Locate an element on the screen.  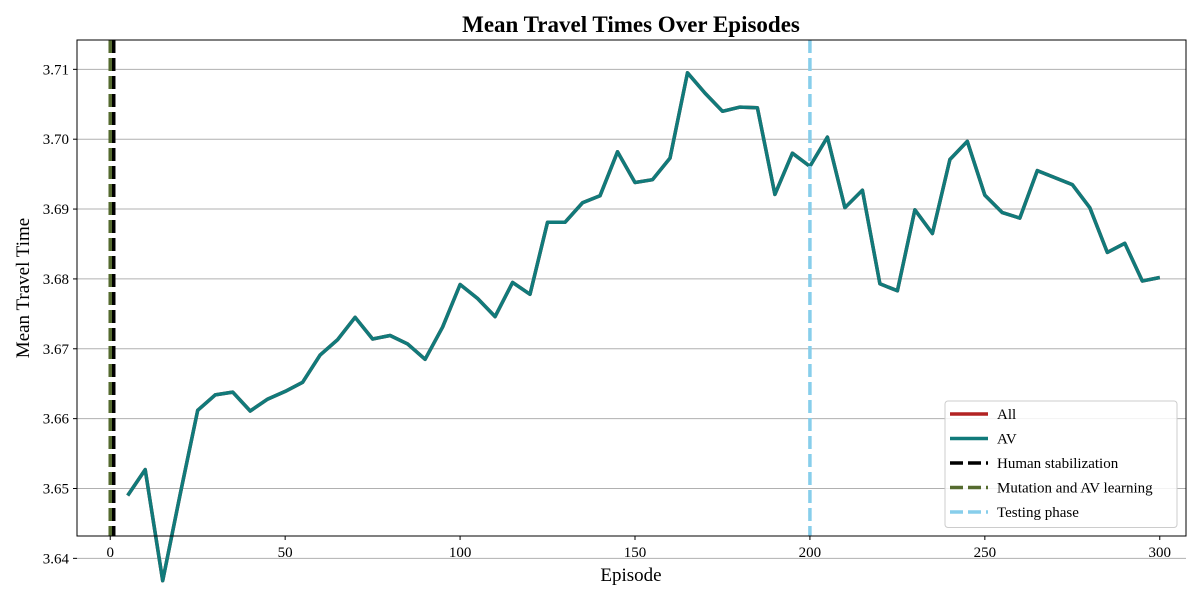
legend-label: AV is located at coordinates (1007, 440).